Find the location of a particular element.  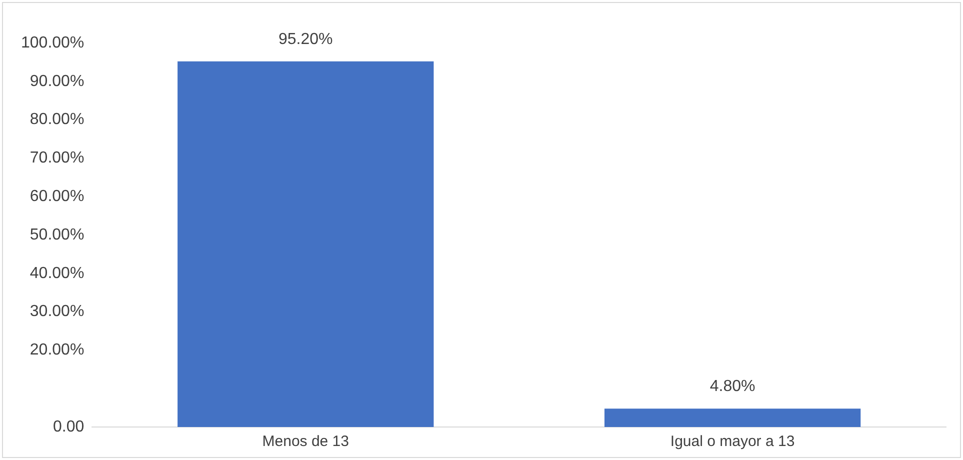

y-tick-label: 90.00% is located at coordinates (57, 81).